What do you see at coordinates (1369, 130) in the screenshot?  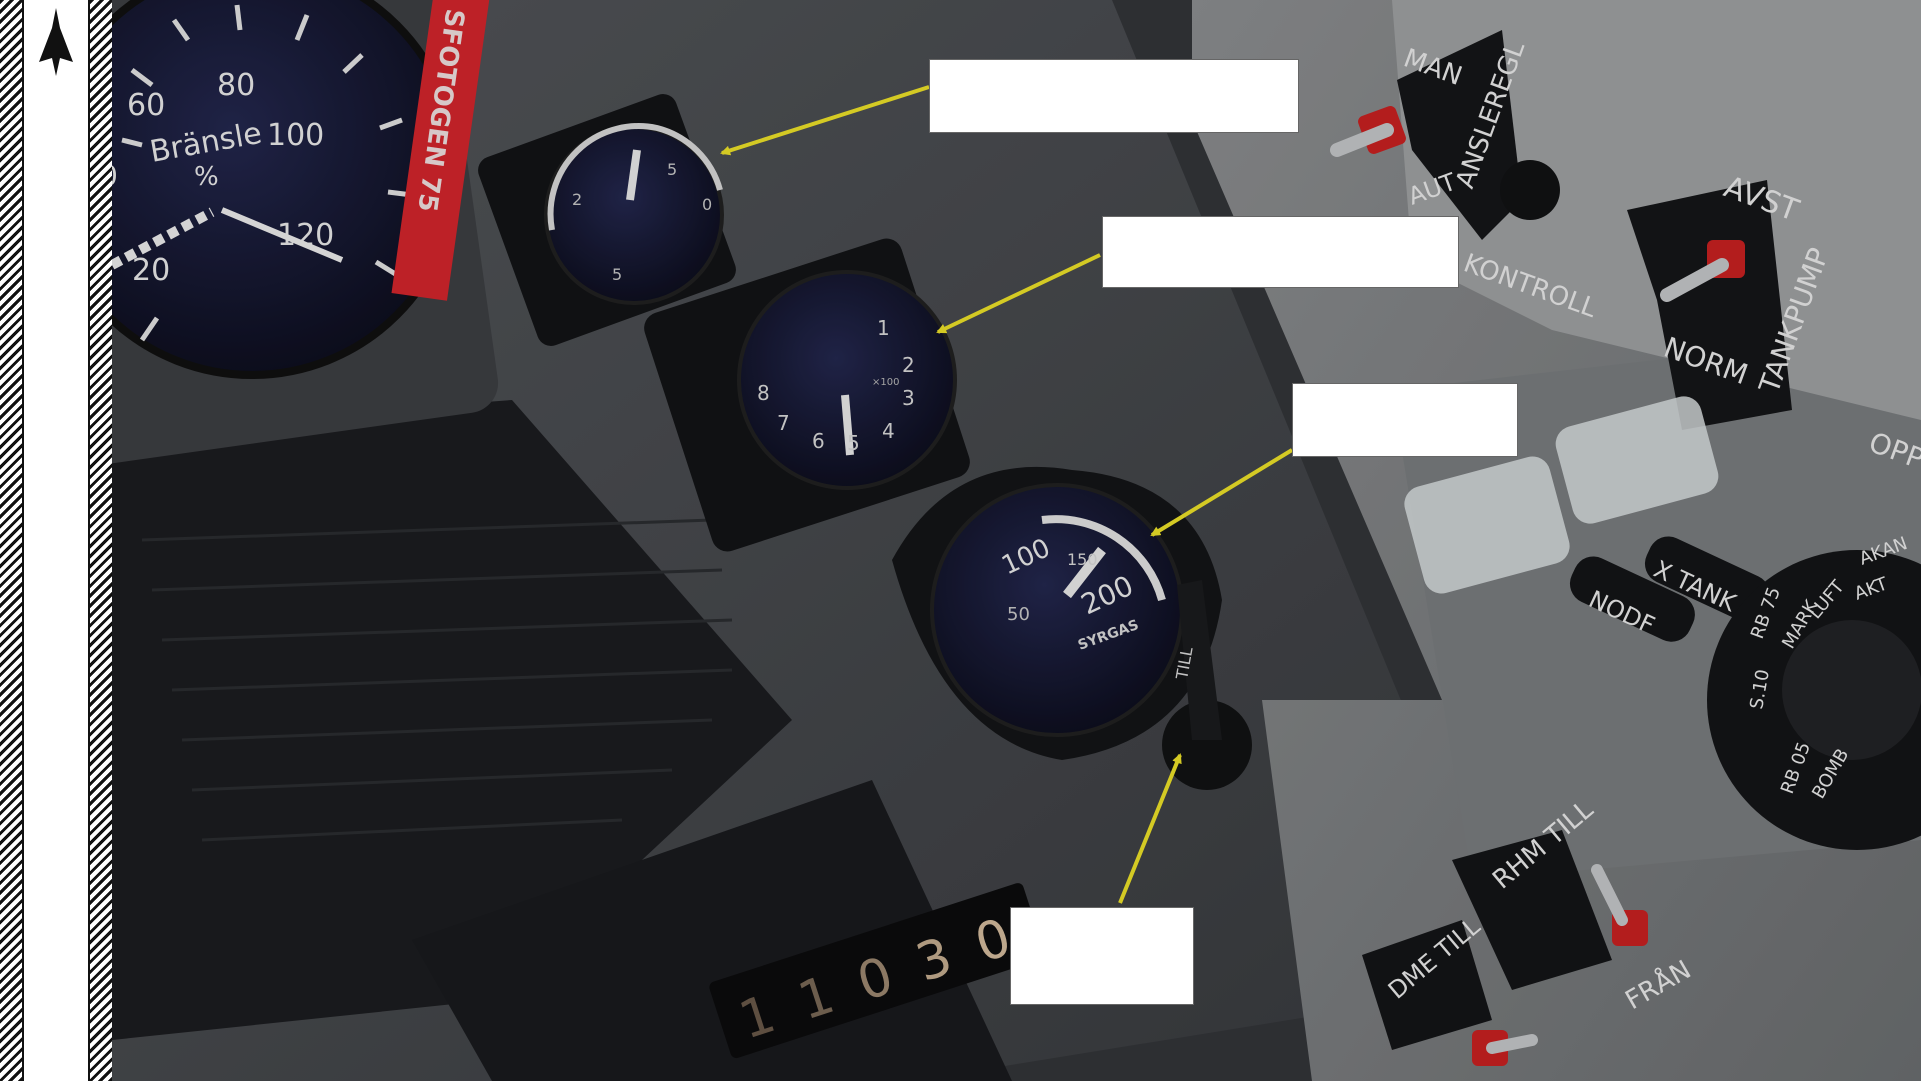 I see `toggle-switch-man-aut` at bounding box center [1369, 130].